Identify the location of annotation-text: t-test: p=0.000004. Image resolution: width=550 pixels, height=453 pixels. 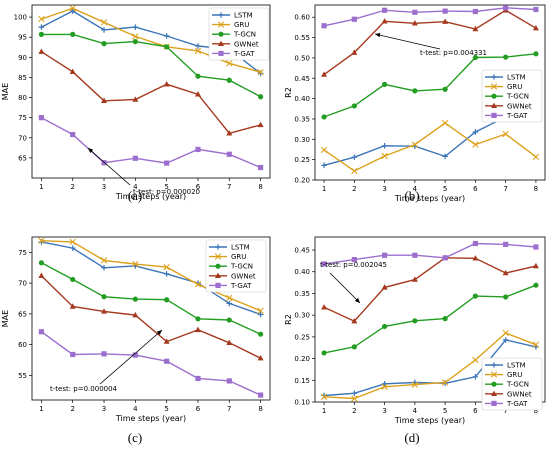
(84, 389).